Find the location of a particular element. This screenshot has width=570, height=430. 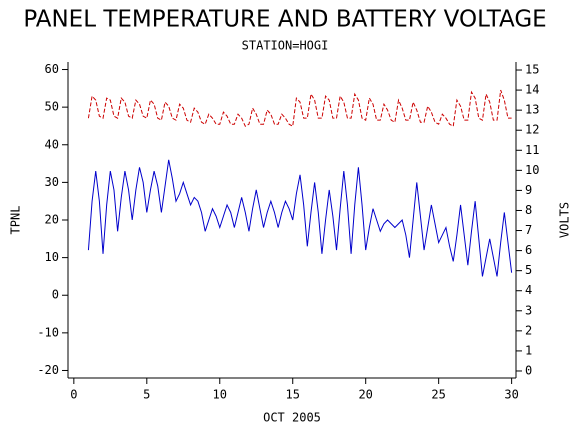

x-axis-label: OCT 2005 is located at coordinates (292, 418).